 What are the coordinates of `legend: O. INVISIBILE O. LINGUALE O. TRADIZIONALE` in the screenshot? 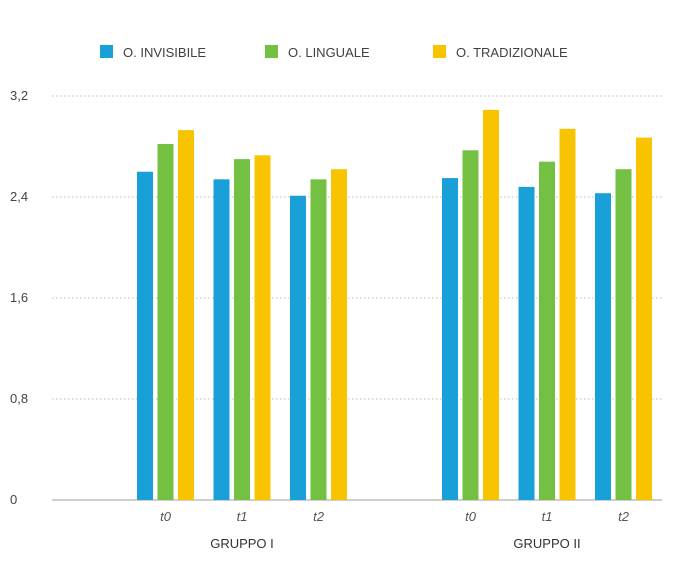 It's located at (334, 52).